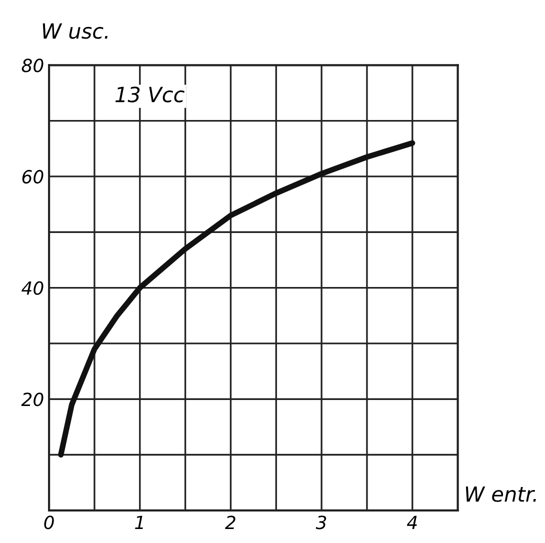 This screenshot has width=545, height=543. Describe the element at coordinates (49, 523) in the screenshot. I see `x-tick-label: 0` at that location.